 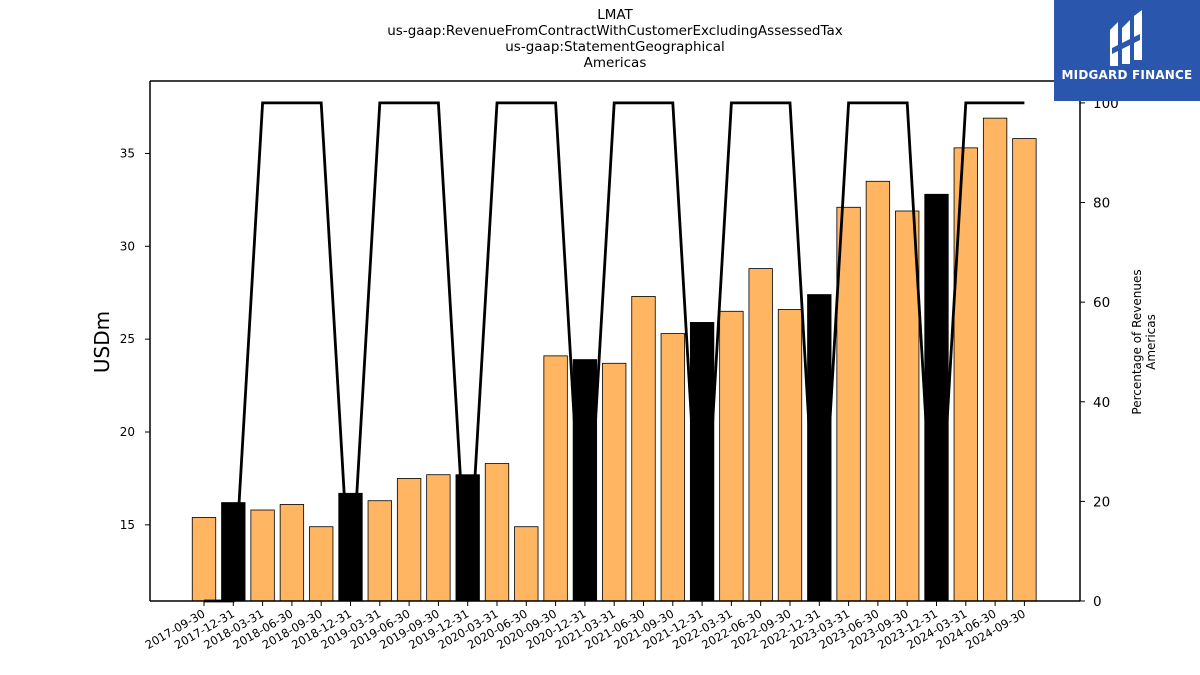 I want to click on logo-text: MIDGARD FINANCE, so click(x=1127, y=75).